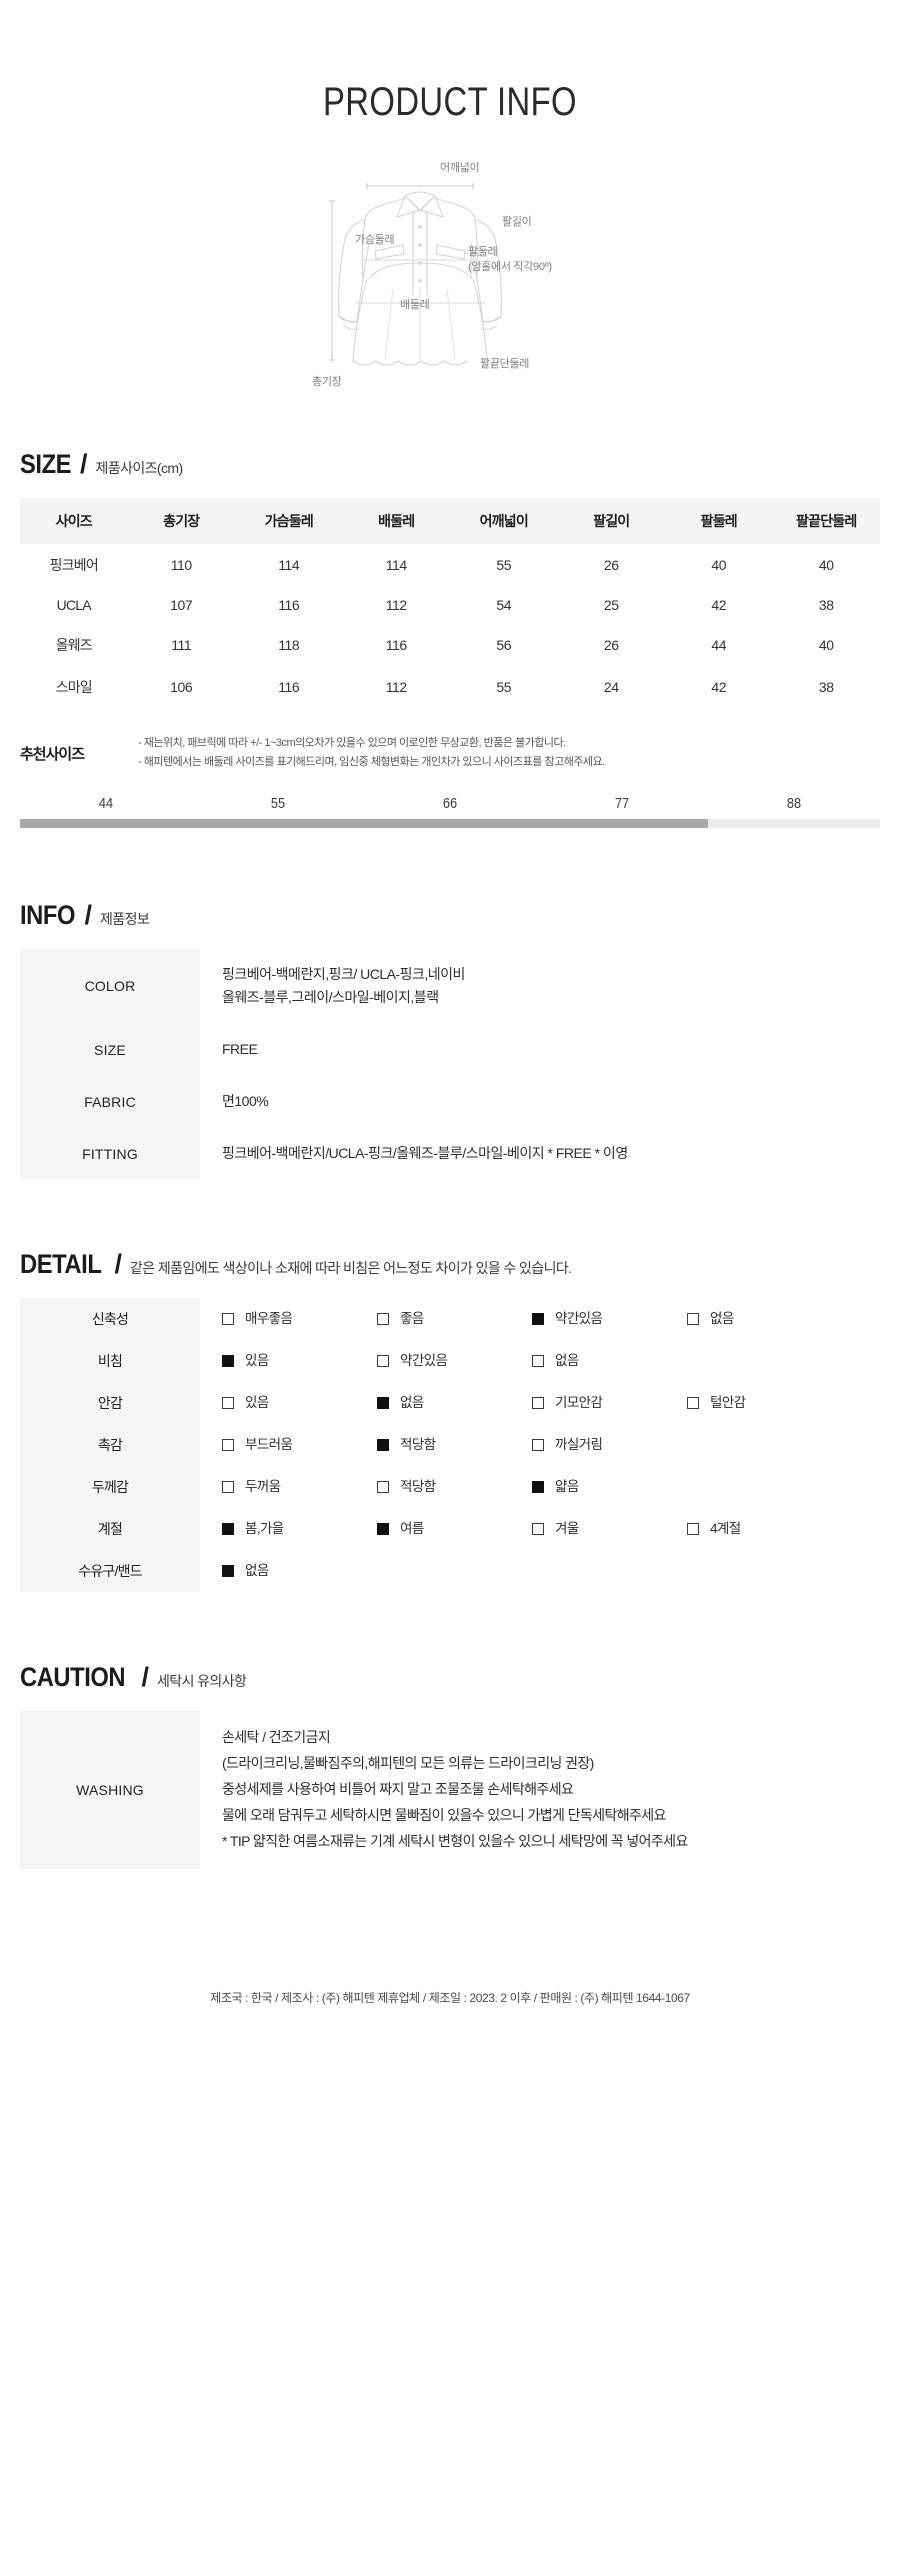 This screenshot has width=900, height=2574. I want to click on size-scale-tick: 44, so click(106, 803).